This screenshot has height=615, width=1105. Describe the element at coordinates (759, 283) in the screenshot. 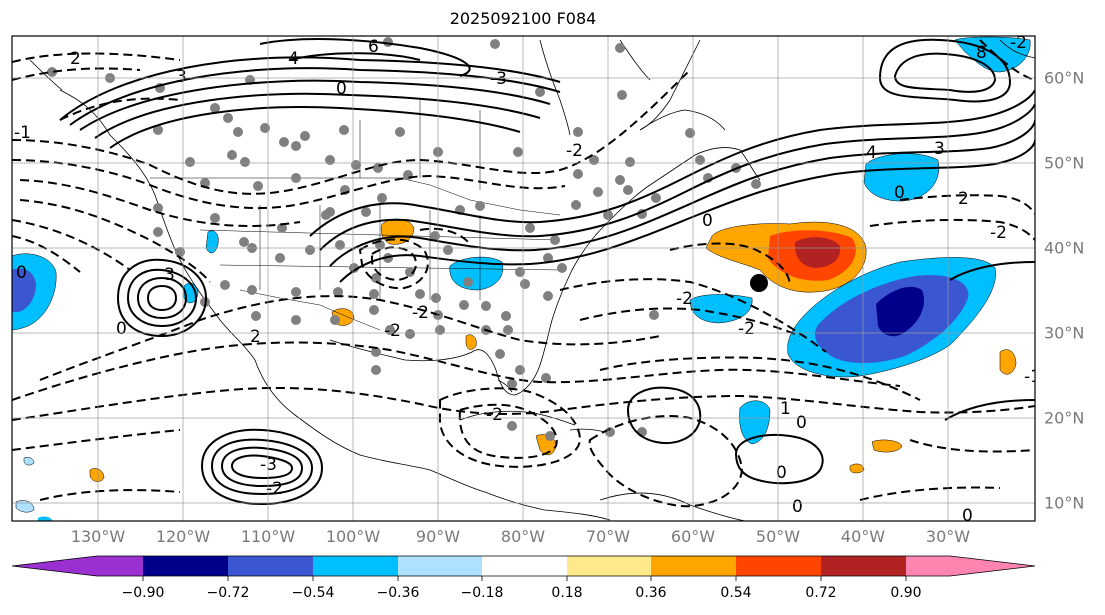

I see `storm-center-marker` at that location.